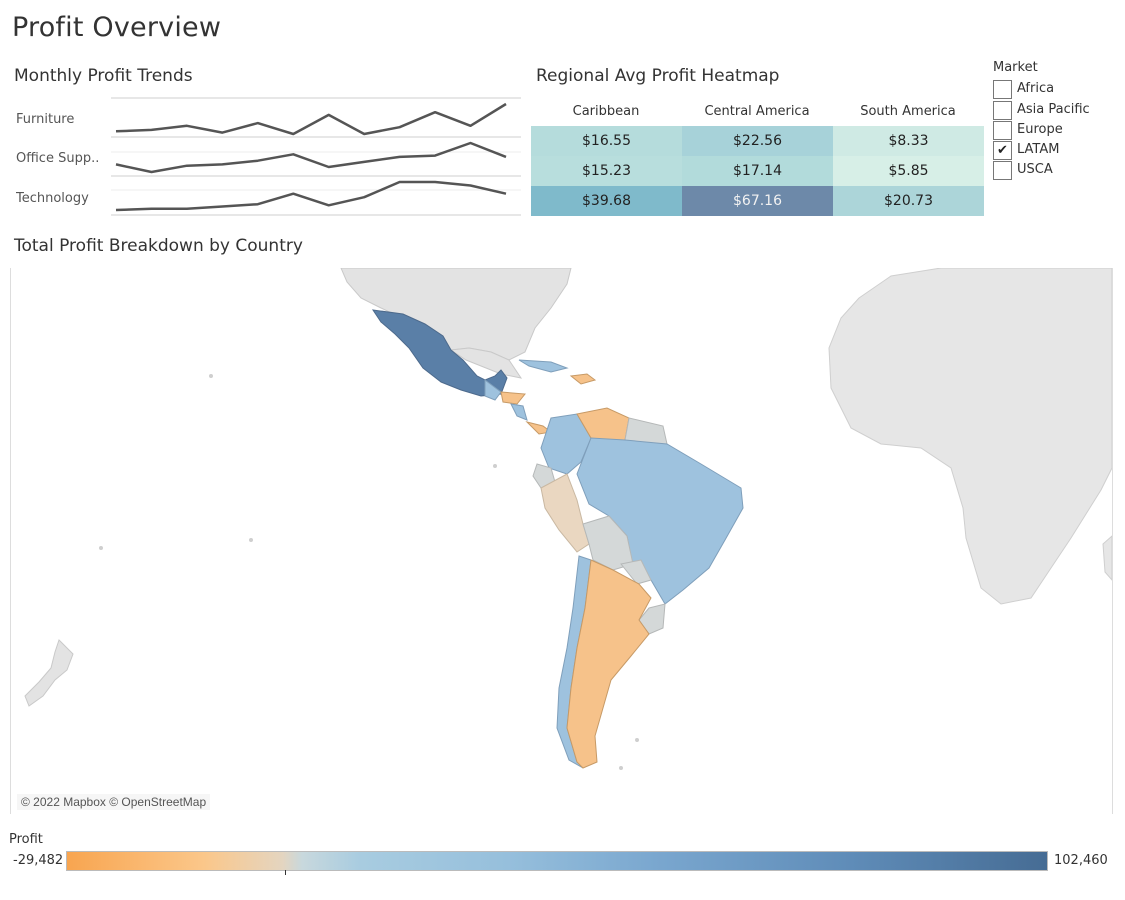 The width and height of the screenshot is (1125, 900). What do you see at coordinates (114, 802) in the screenshot?
I see `map-attribution: © 2022 Mapbox © OpenStreetMap` at bounding box center [114, 802].